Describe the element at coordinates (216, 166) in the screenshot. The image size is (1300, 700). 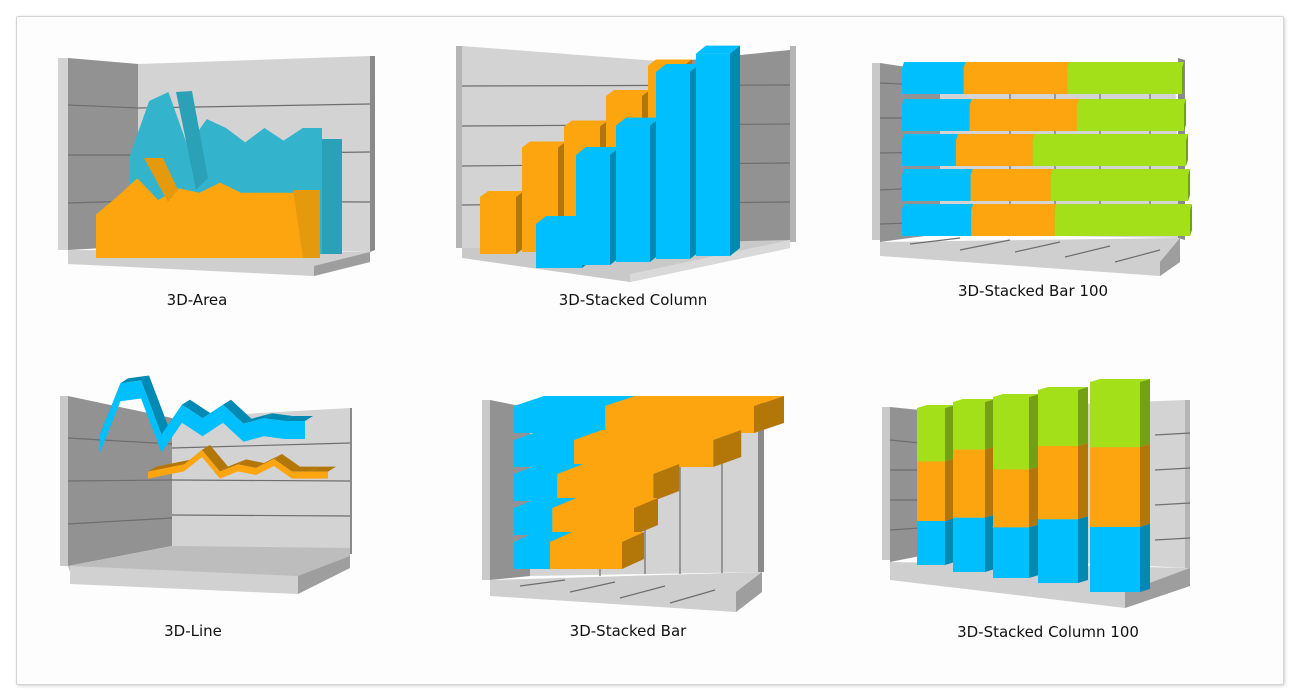
I see `area-chart-graphic` at that location.